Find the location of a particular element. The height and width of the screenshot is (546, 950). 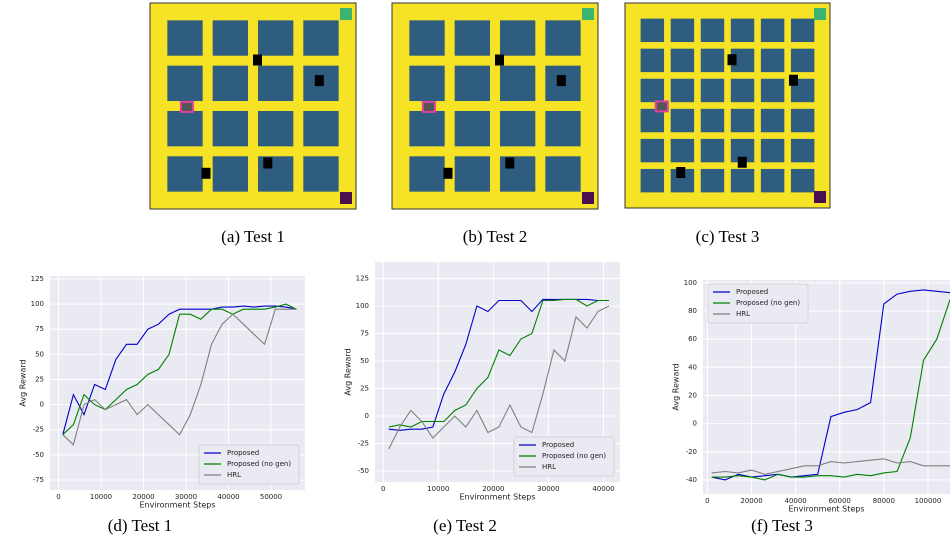

x-tick-label: 10000 is located at coordinates (438, 489).